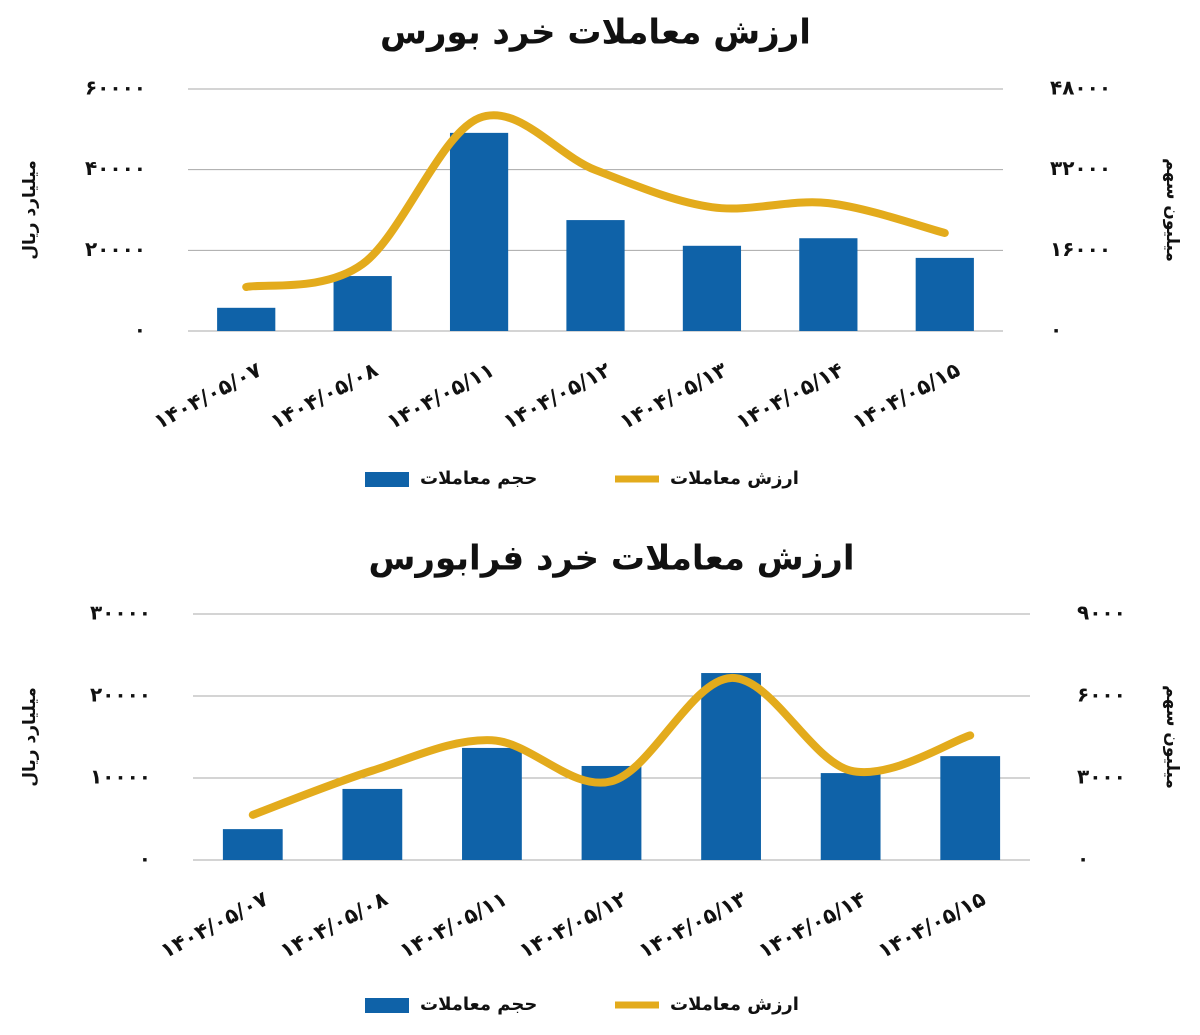 The width and height of the screenshot is (1200, 1035). I want to click on y2-tick-label: ۴۸۰۰۰, so click(1080, 88).